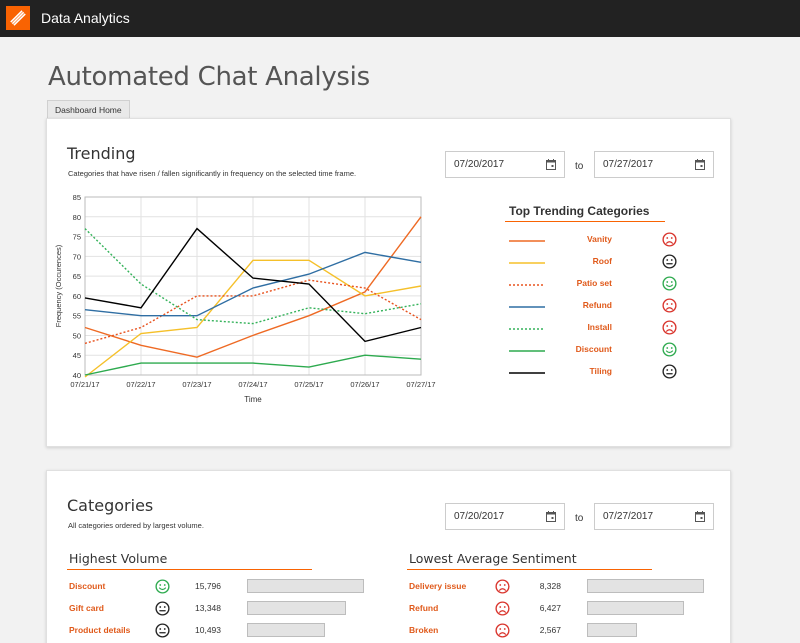 The image size is (800, 643). What do you see at coordinates (593, 371) in the screenshot?
I see `legend-item: Tiling` at bounding box center [593, 371].